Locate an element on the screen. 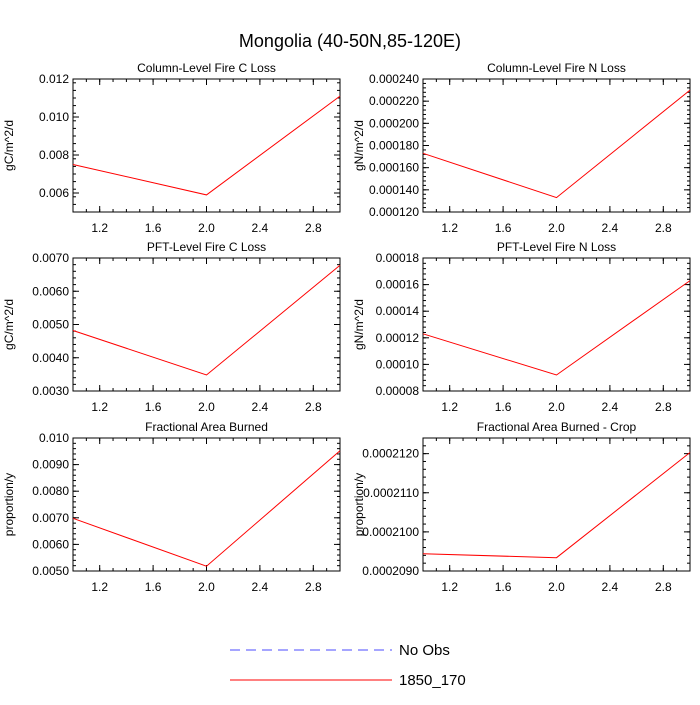 Image resolution: width=700 pixels, height=705 pixels. y-tick-label: 0.0080 is located at coordinates (50, 491).